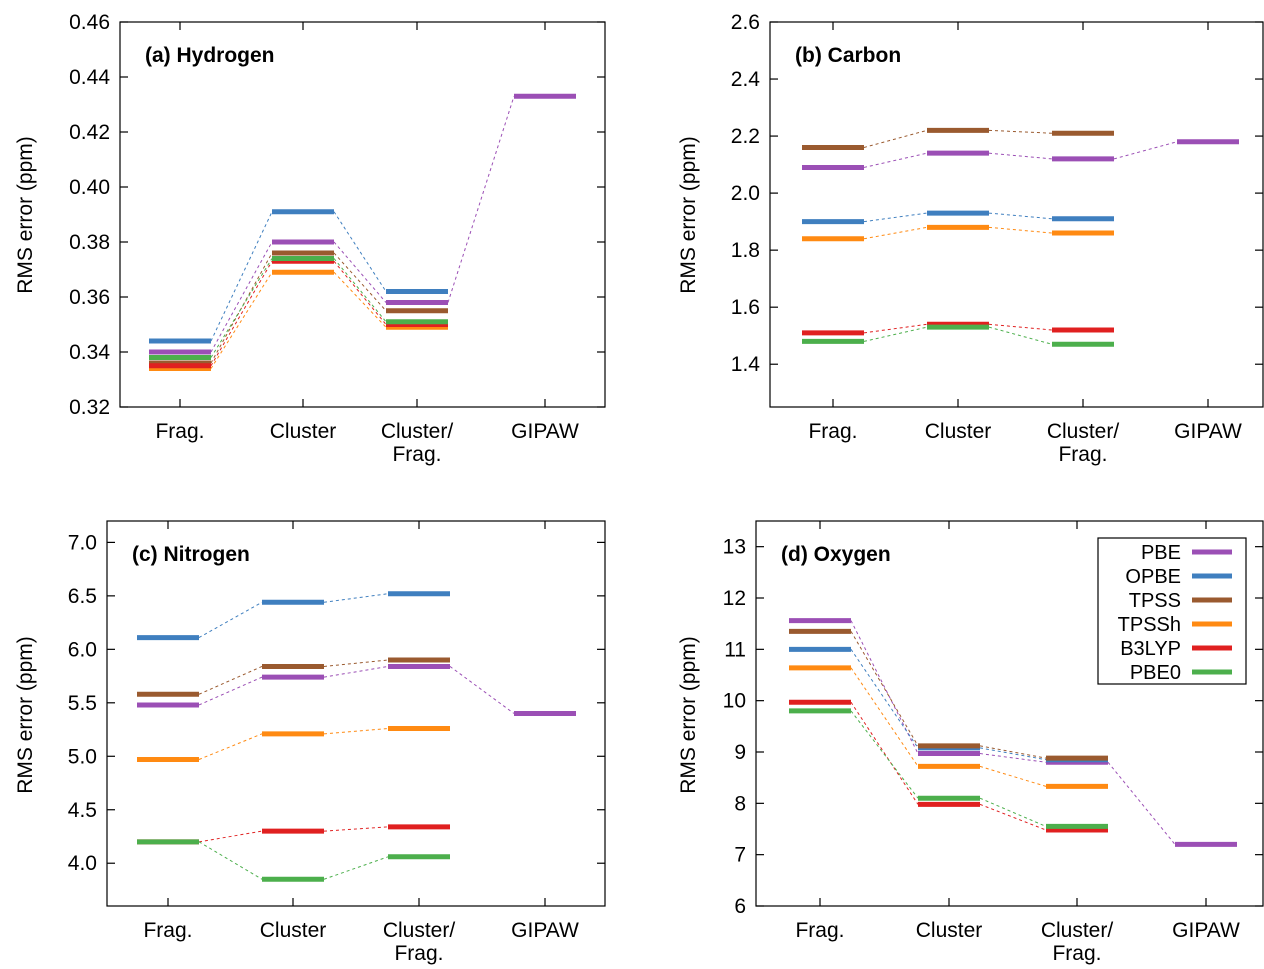 The height and width of the screenshot is (969, 1264). I want to click on y-tick-label: 6.5, so click(82, 596).